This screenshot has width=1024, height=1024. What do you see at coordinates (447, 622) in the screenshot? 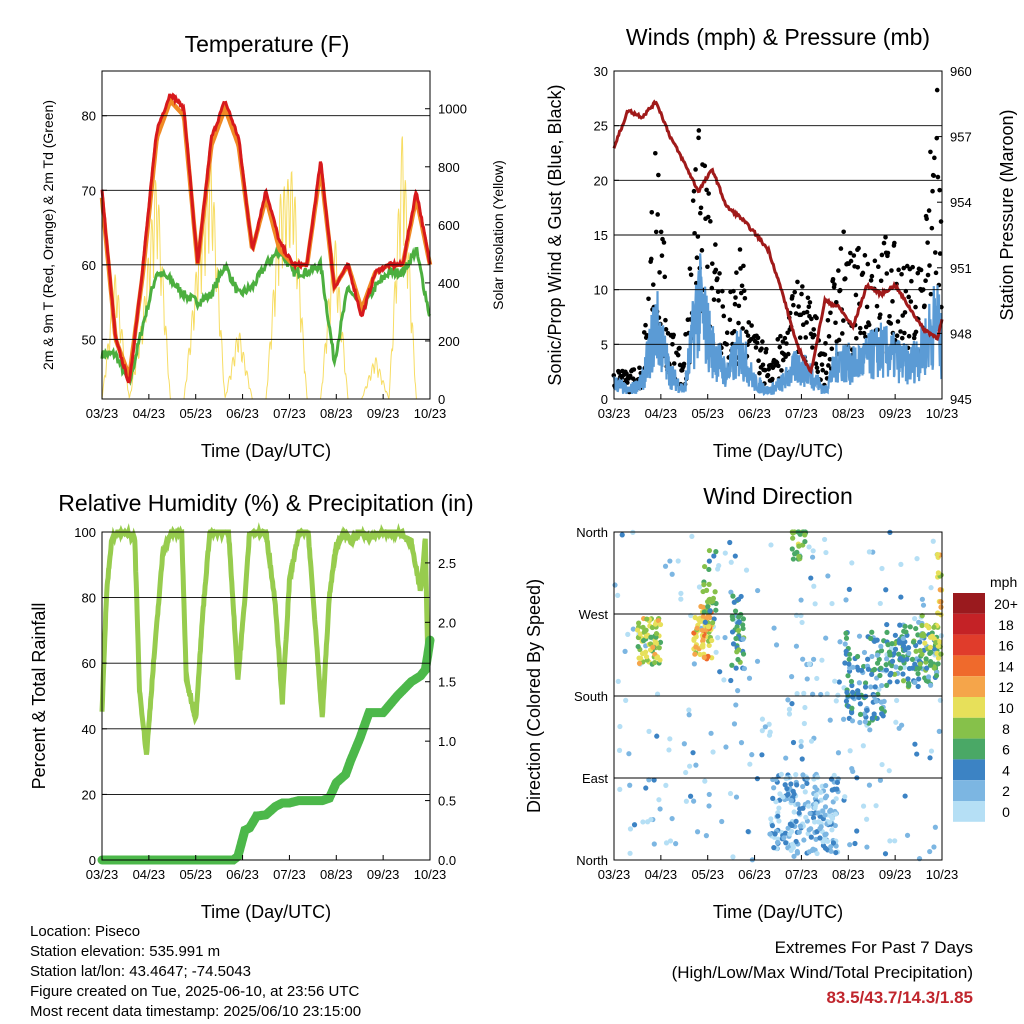
I see `y-tick-label-right: 2.0` at bounding box center [447, 622].